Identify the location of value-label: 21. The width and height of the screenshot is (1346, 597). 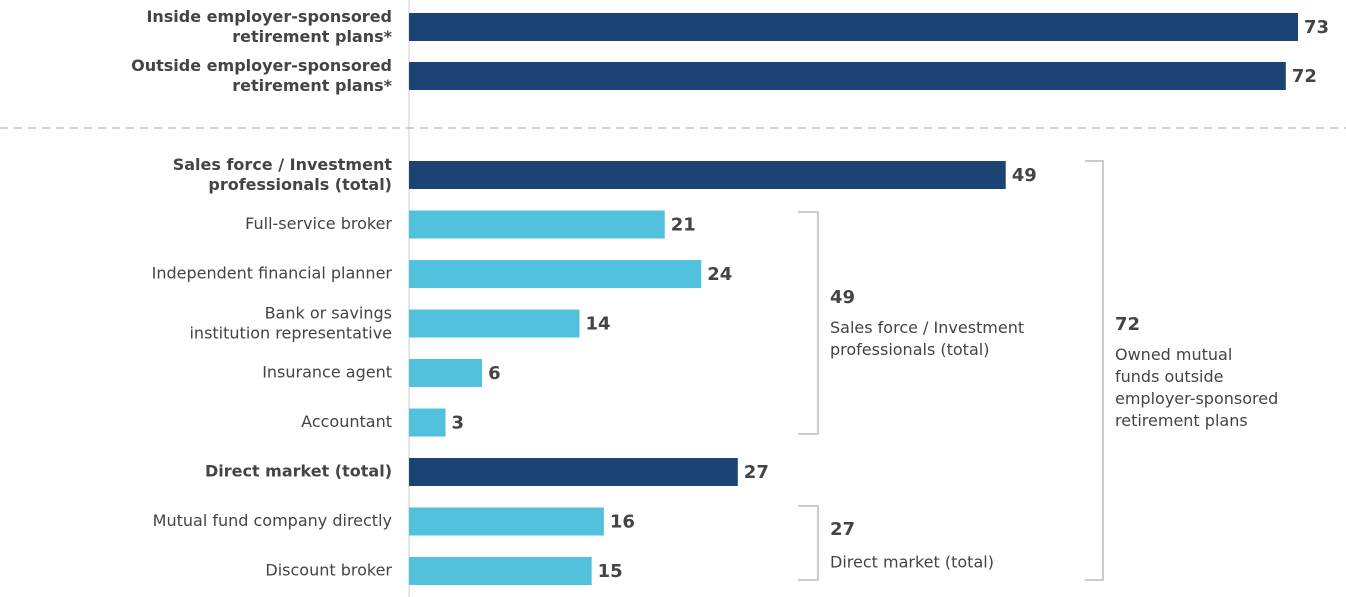
(683, 225).